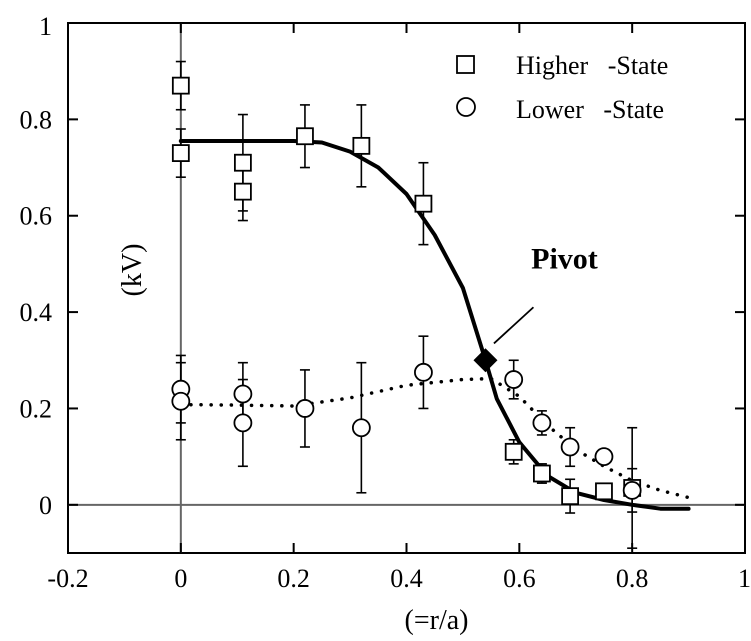 The width and height of the screenshot is (751, 641). Describe the element at coordinates (519, 578) in the screenshot. I see `x-tick-label: 0.6` at that location.